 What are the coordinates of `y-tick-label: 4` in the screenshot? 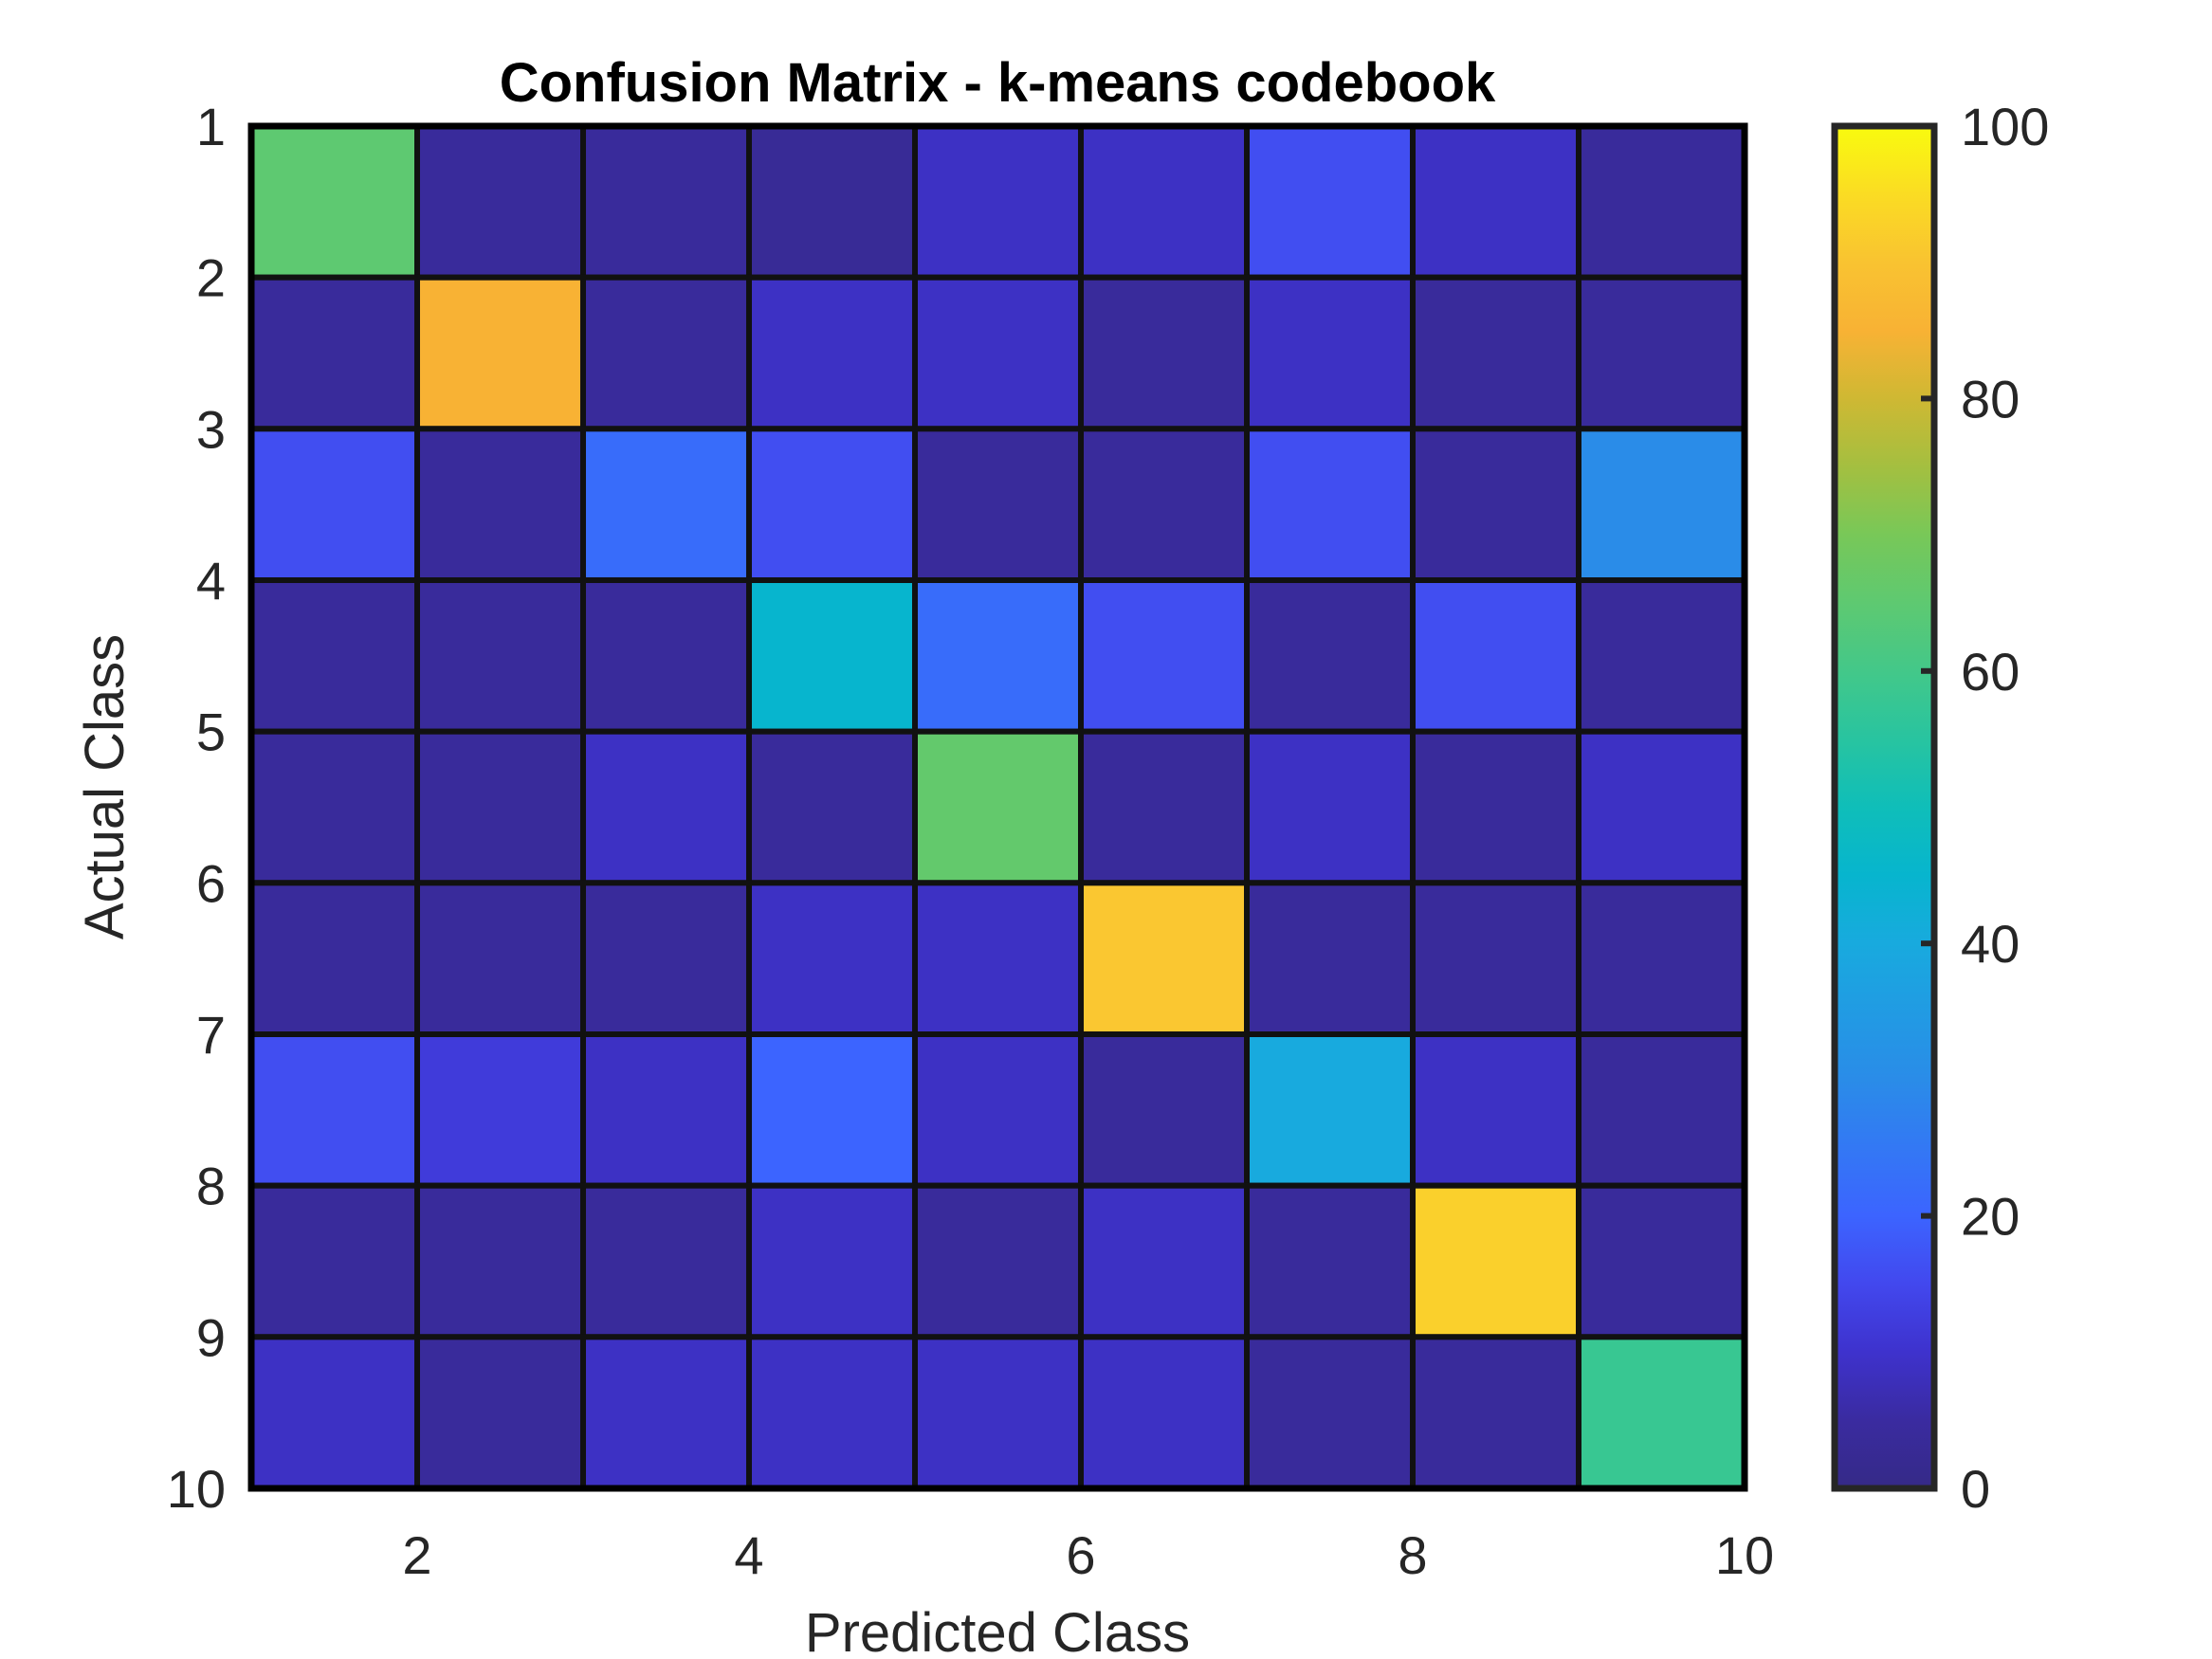 It's located at (211, 581).